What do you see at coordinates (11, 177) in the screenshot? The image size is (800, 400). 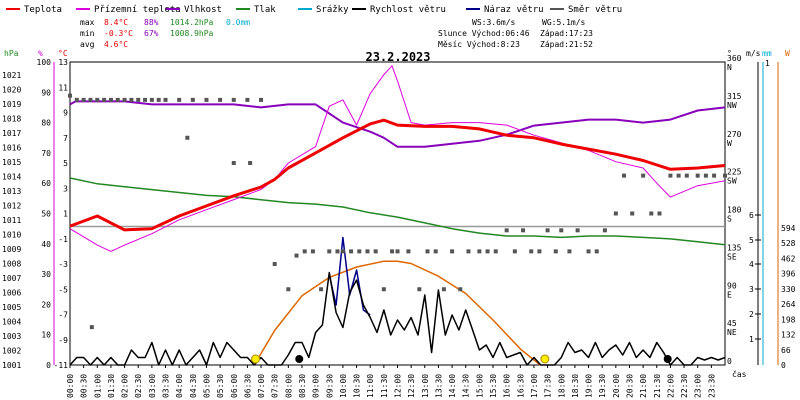 I see `hpa-tick-label: 1014` at bounding box center [11, 177].